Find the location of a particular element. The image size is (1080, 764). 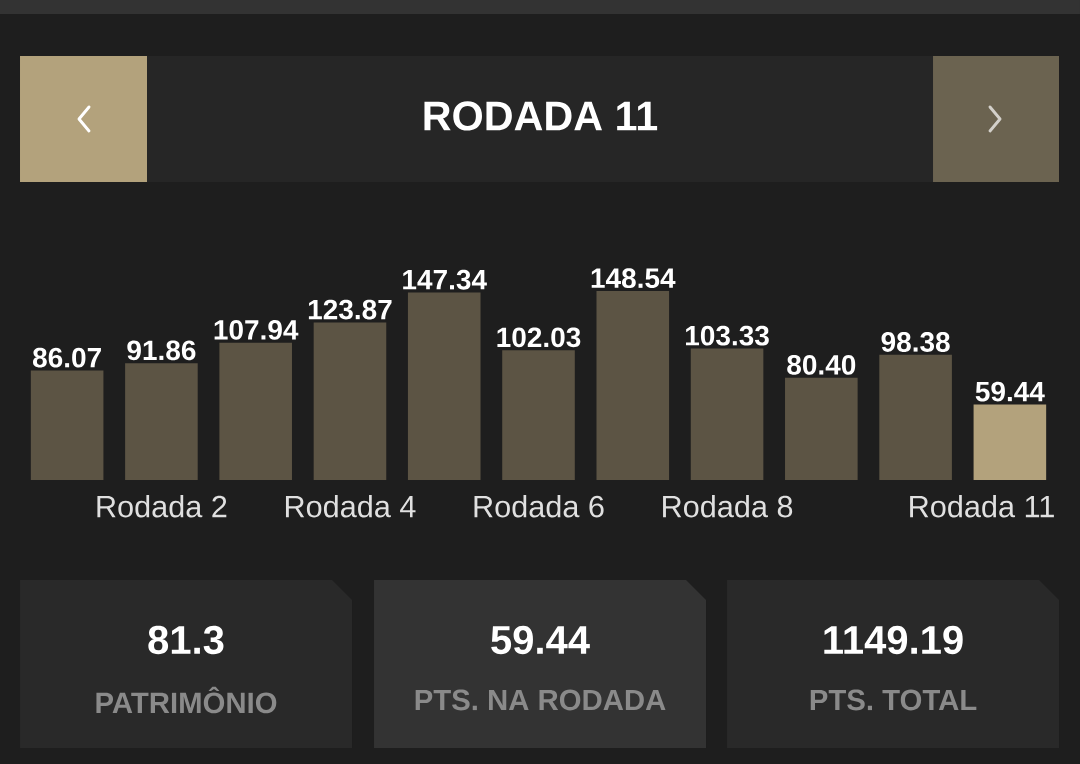

data-label: 123.87 is located at coordinates (350, 309).